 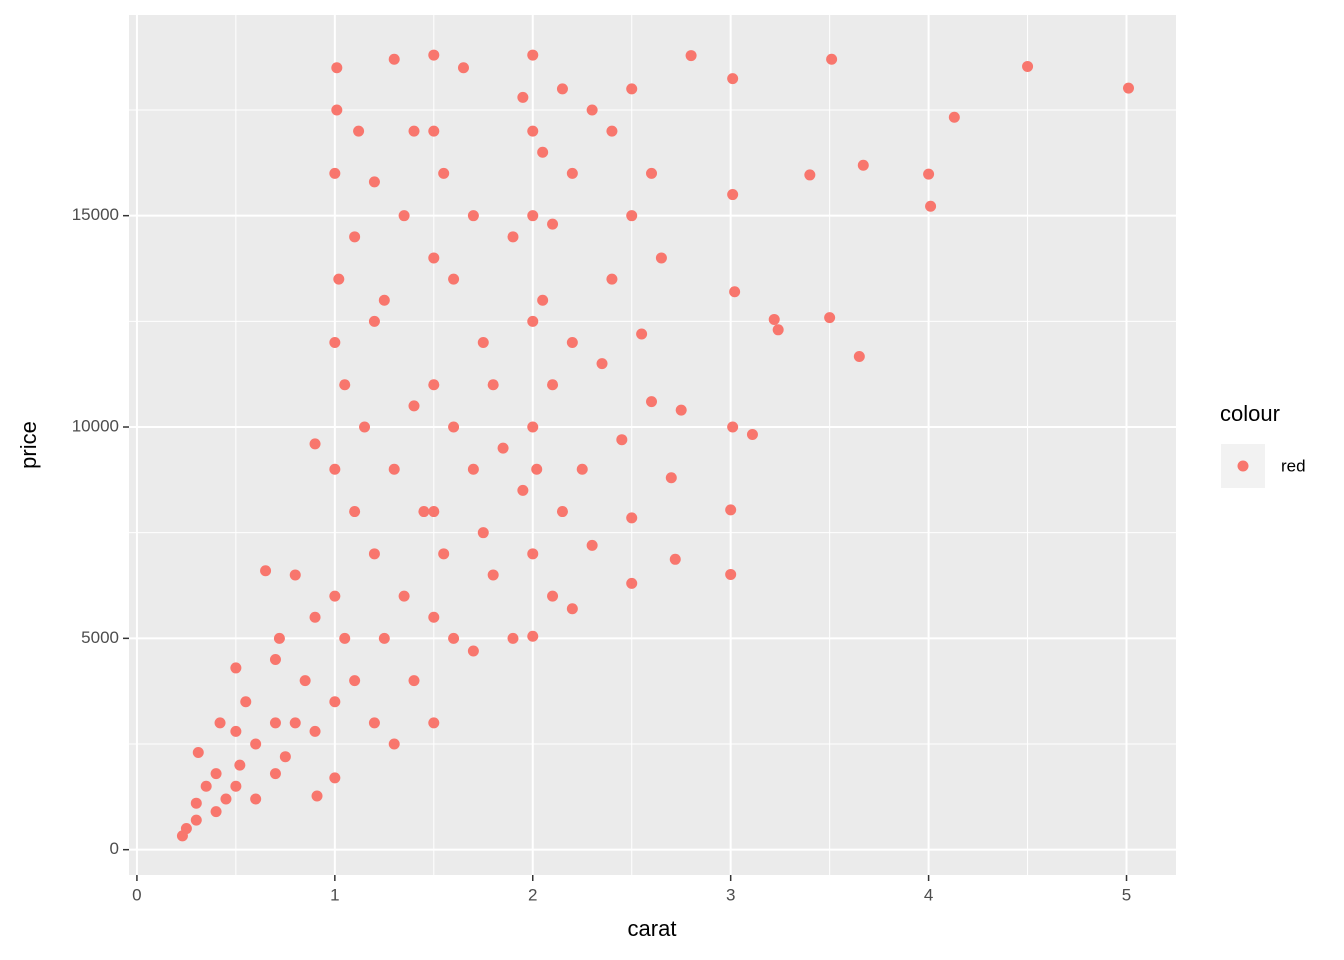 I want to click on x-tick-label: 0, so click(x=136, y=894).